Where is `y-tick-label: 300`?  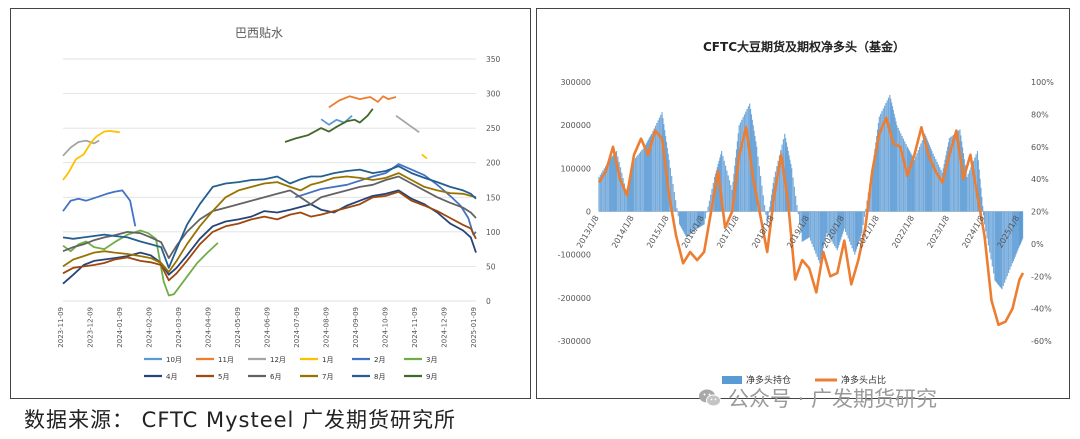 y-tick-label: 300 is located at coordinates (493, 94).